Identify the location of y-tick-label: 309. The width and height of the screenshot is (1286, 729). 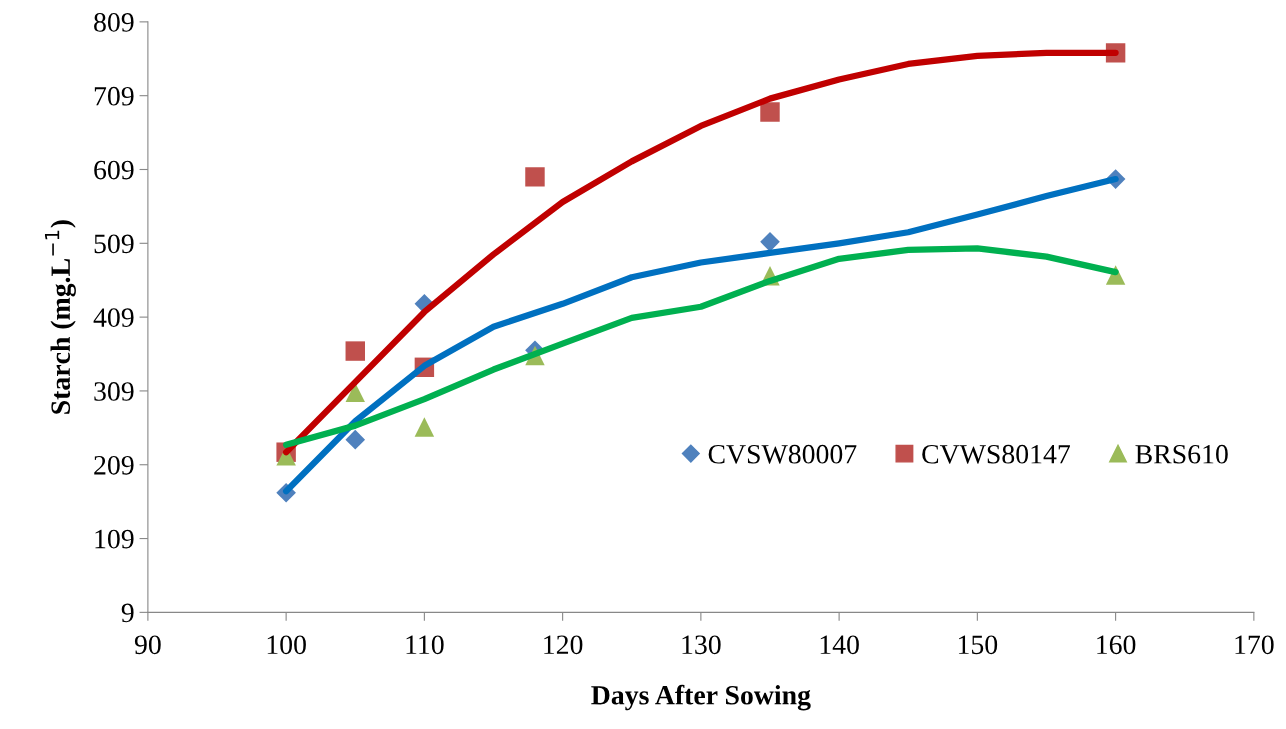
(114, 391).